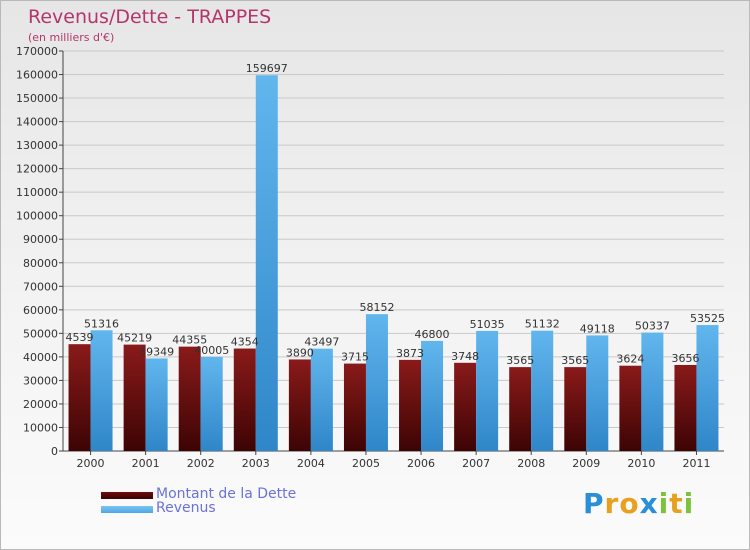  What do you see at coordinates (300, 352) in the screenshot?
I see `data-label-debt: 3890` at bounding box center [300, 352].